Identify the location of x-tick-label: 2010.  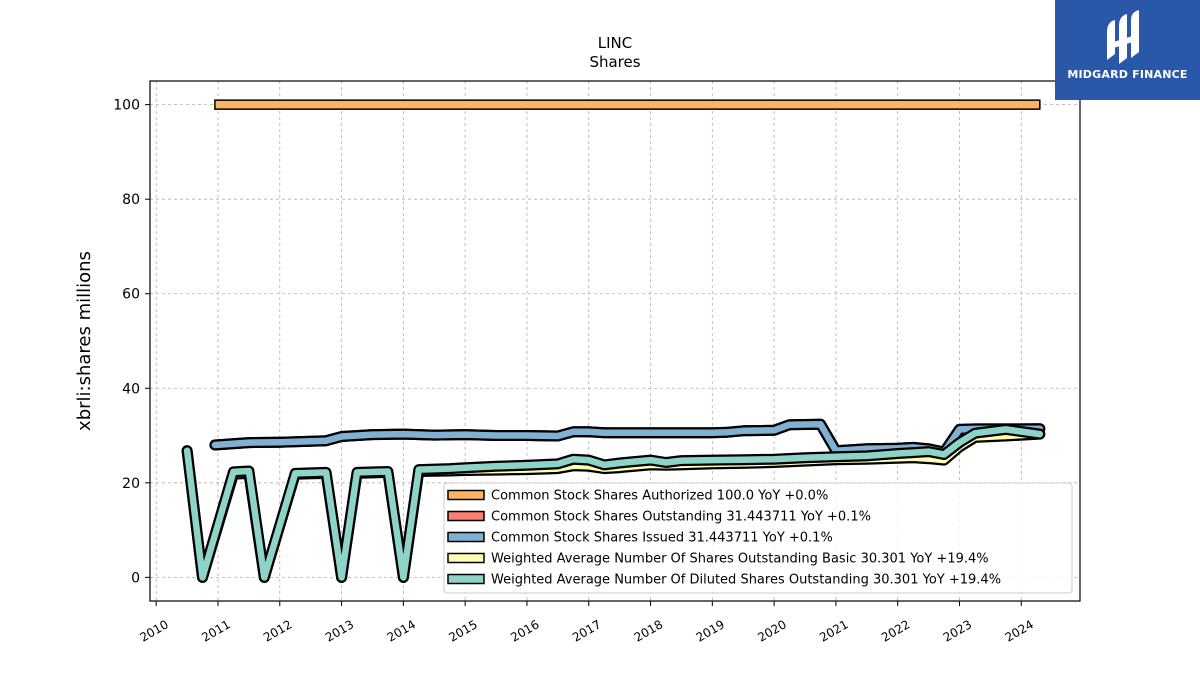
(153, 630).